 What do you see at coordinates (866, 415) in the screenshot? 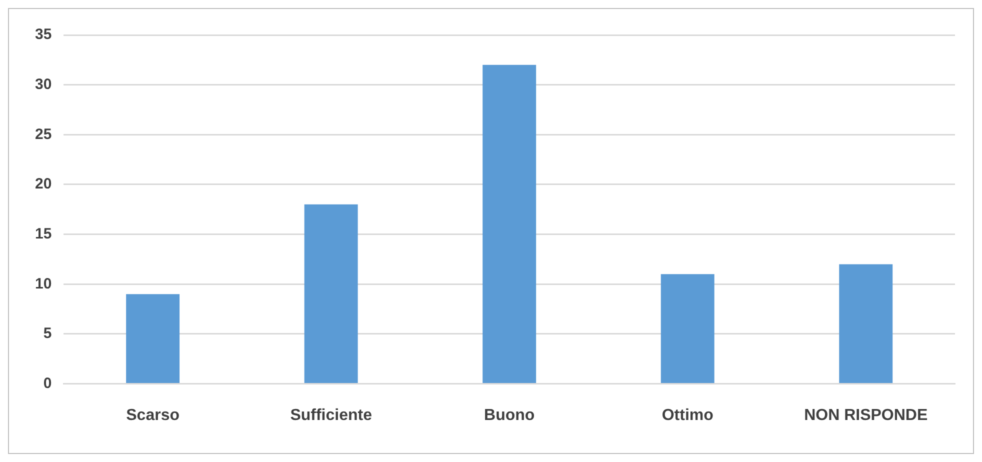
I see `x-tick-label: NON RISPONDE` at bounding box center [866, 415].